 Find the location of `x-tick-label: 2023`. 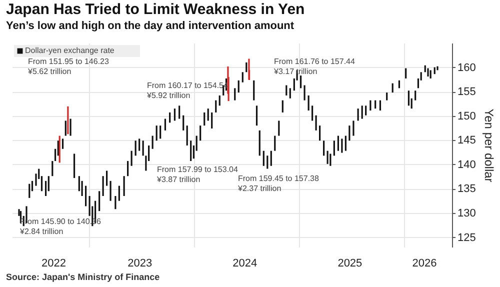

x-tick-label: 2023 is located at coordinates (140, 264).